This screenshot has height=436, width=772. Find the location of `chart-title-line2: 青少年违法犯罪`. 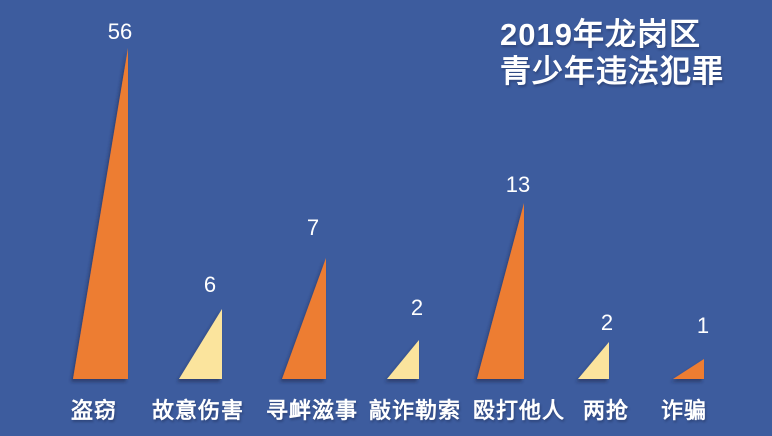

chart-title-line2: 青少年违法犯罪 is located at coordinates (612, 71).